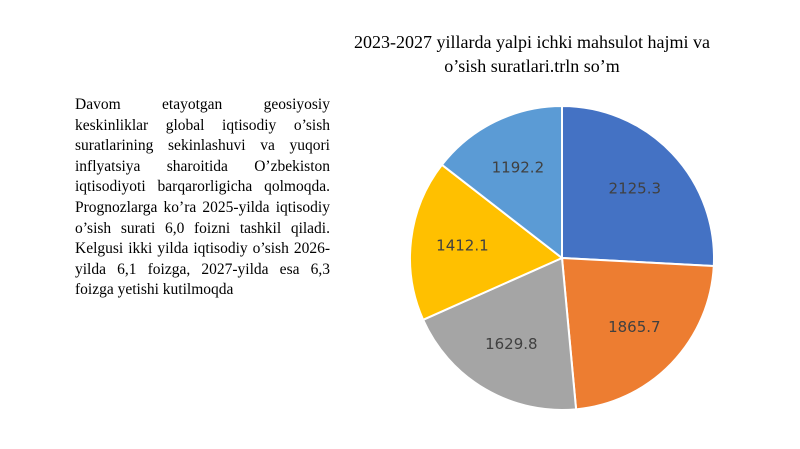 This screenshot has height=449, width=800. I want to click on data-label: 1192.2, so click(518, 167).